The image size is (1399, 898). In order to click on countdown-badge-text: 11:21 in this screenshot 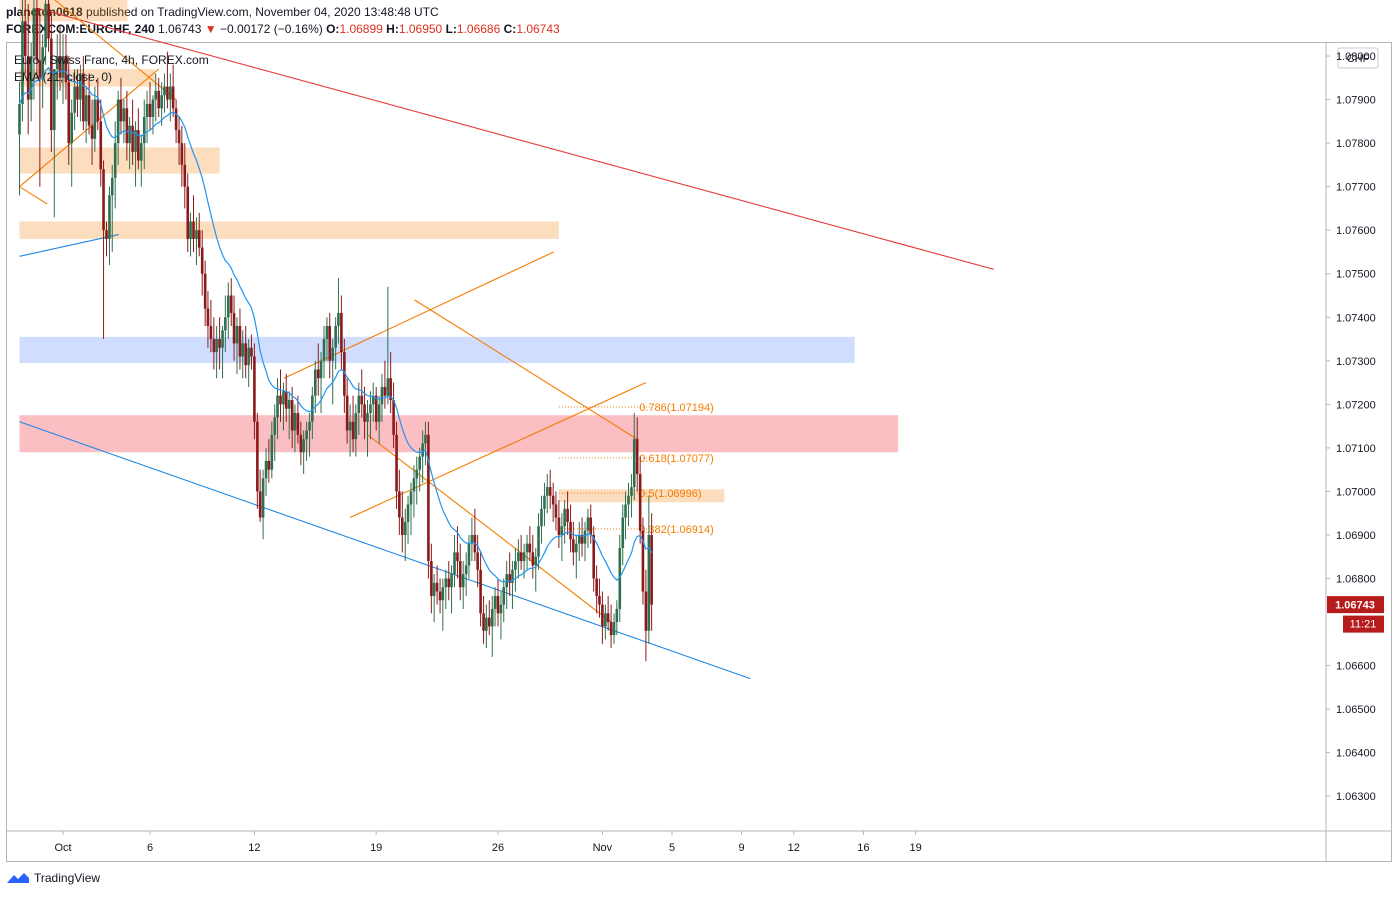, I will do `click(1363, 625)`.